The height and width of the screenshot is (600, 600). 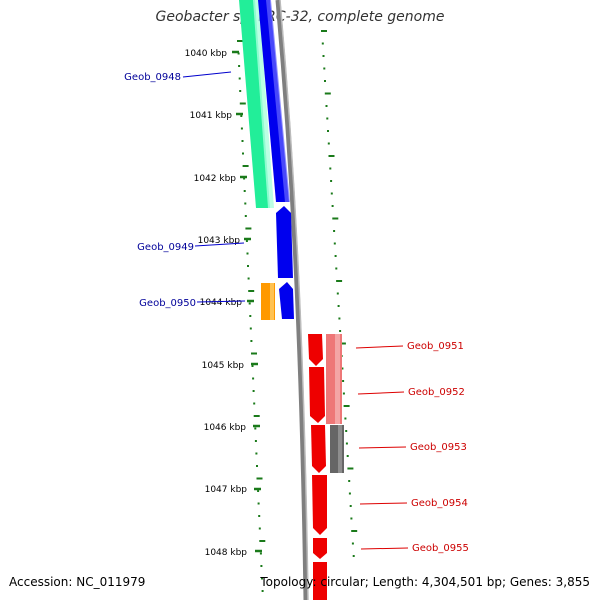 I want to click on accession-text: Accession: NC_011979, so click(x=77, y=582).